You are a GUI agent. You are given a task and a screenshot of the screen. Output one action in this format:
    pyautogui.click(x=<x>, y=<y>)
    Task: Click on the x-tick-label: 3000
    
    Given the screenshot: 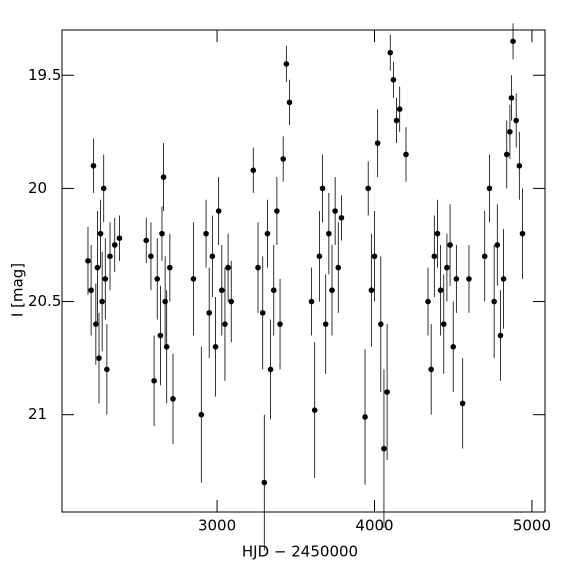 What is the action you would take?
    pyautogui.click(x=217, y=526)
    